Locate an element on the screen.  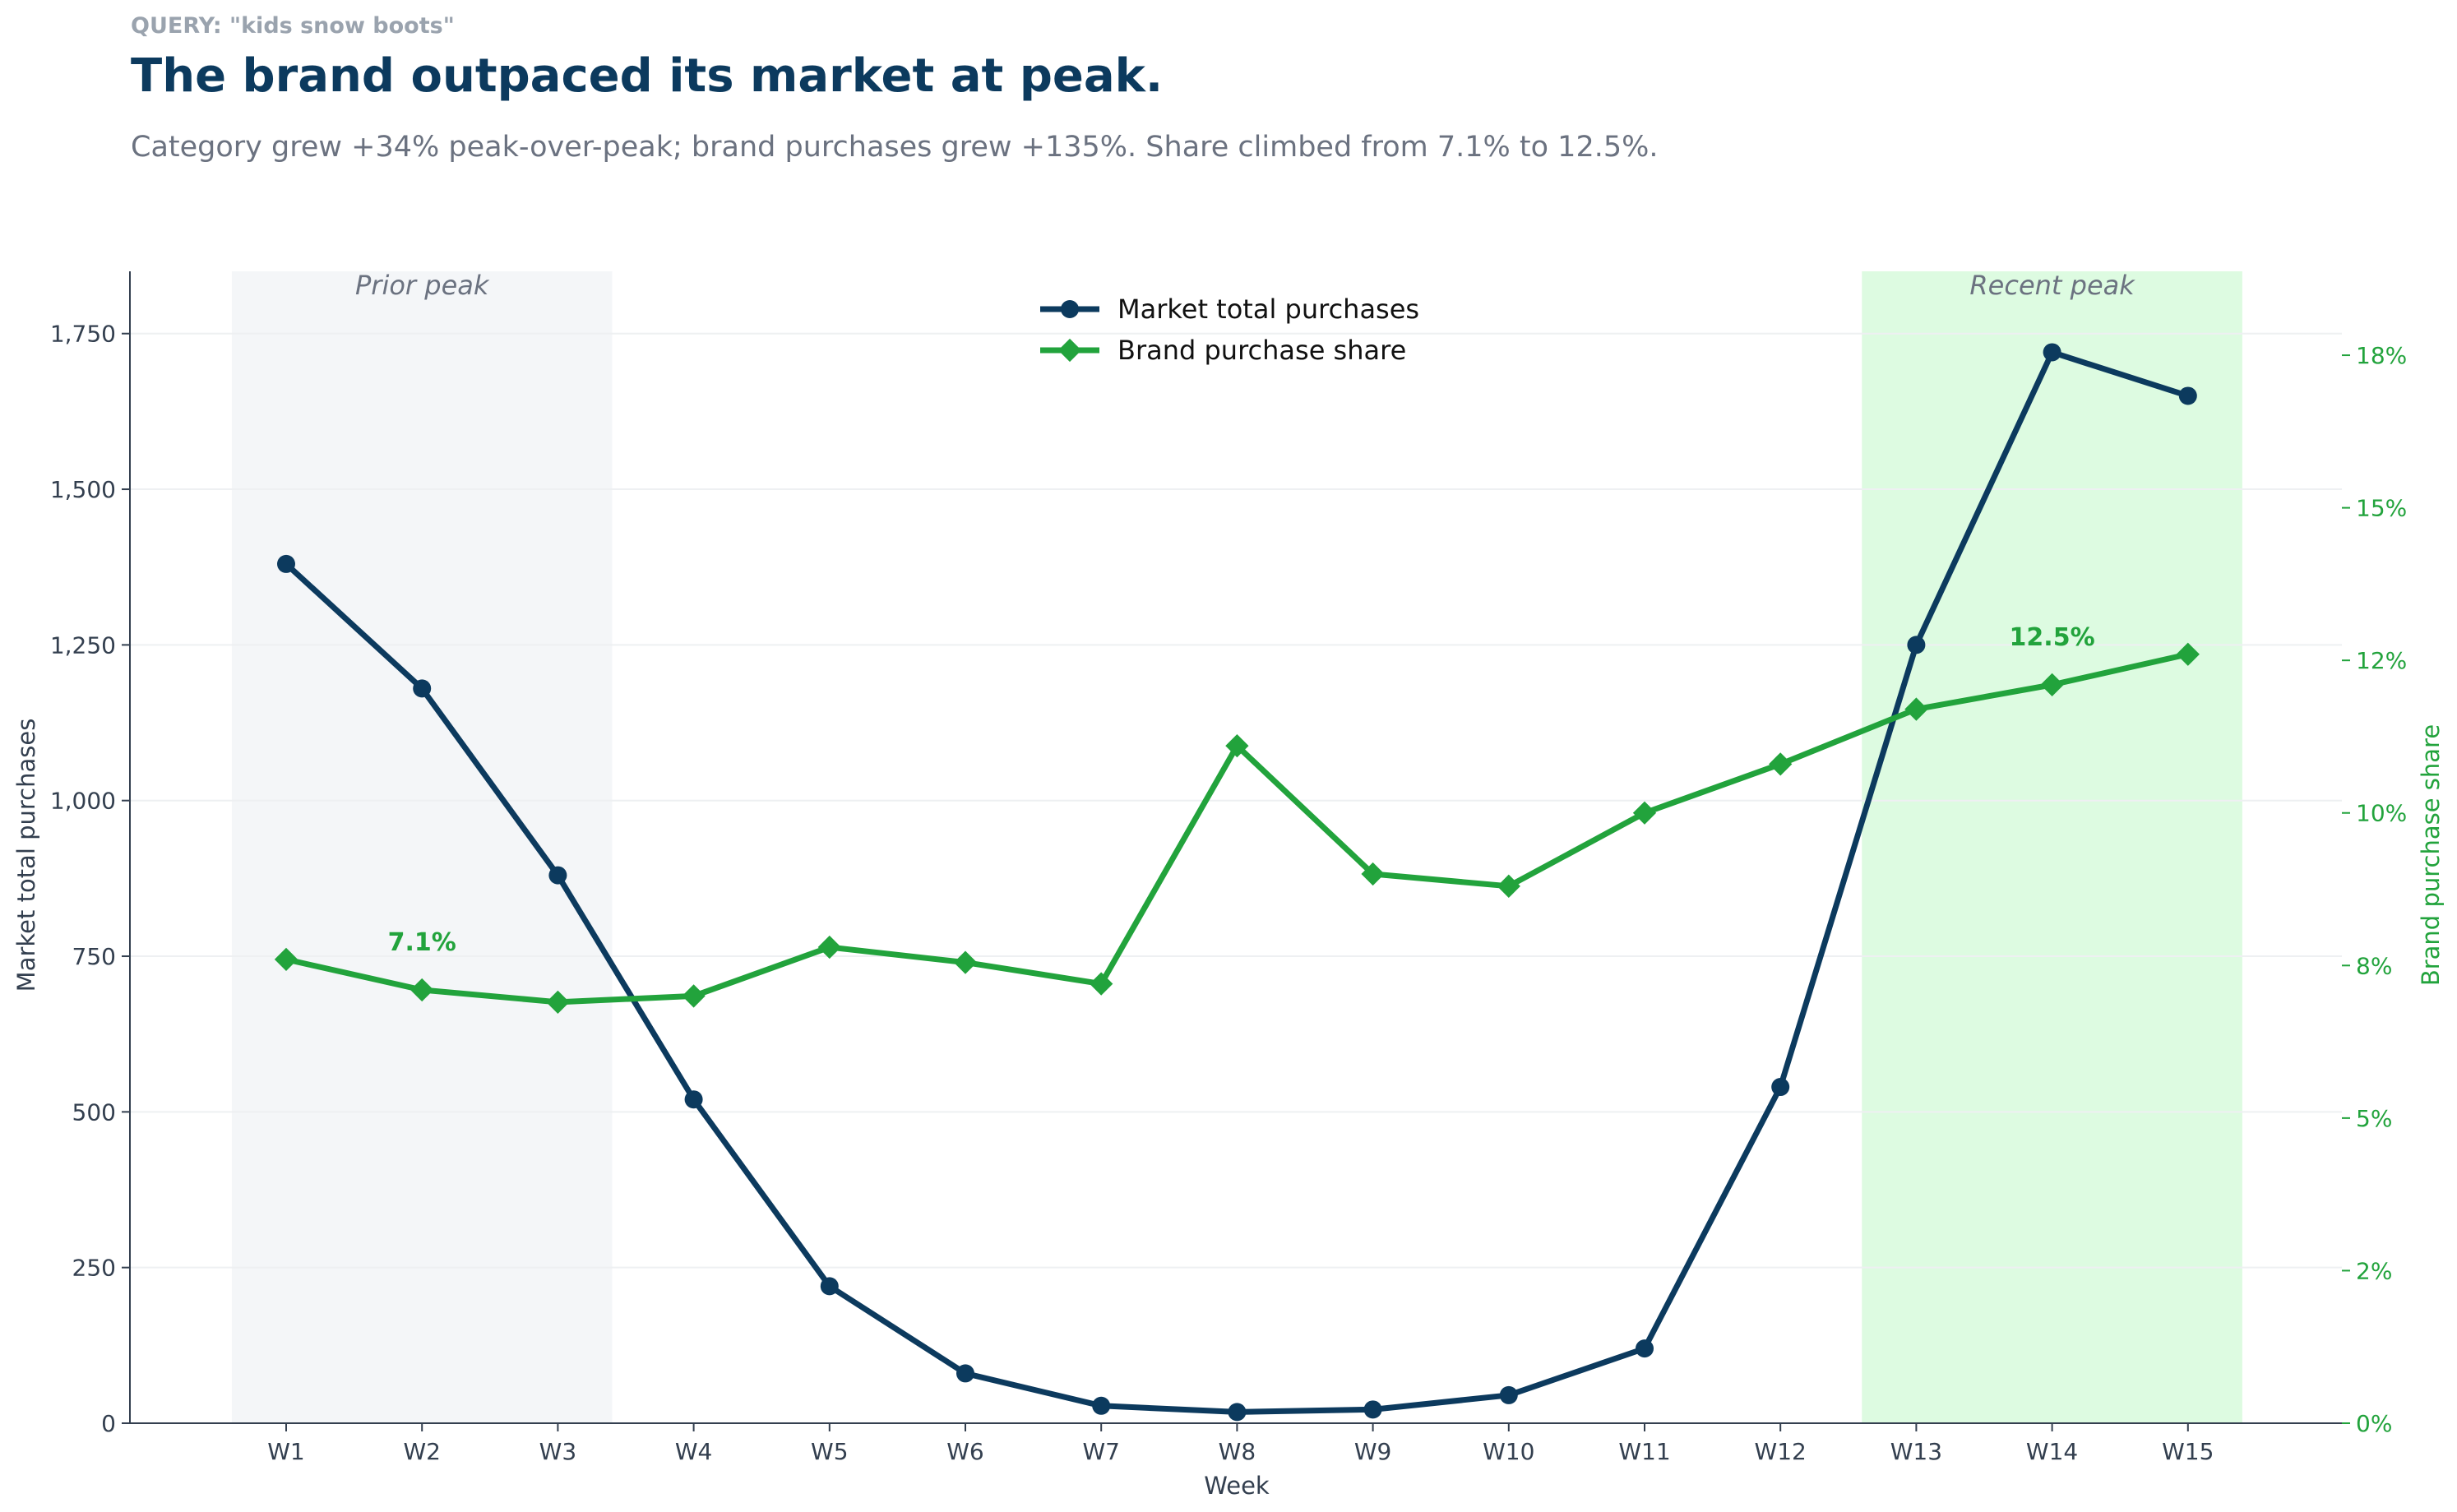
legend-market-label: Market total purchases is located at coordinates (1268, 309).